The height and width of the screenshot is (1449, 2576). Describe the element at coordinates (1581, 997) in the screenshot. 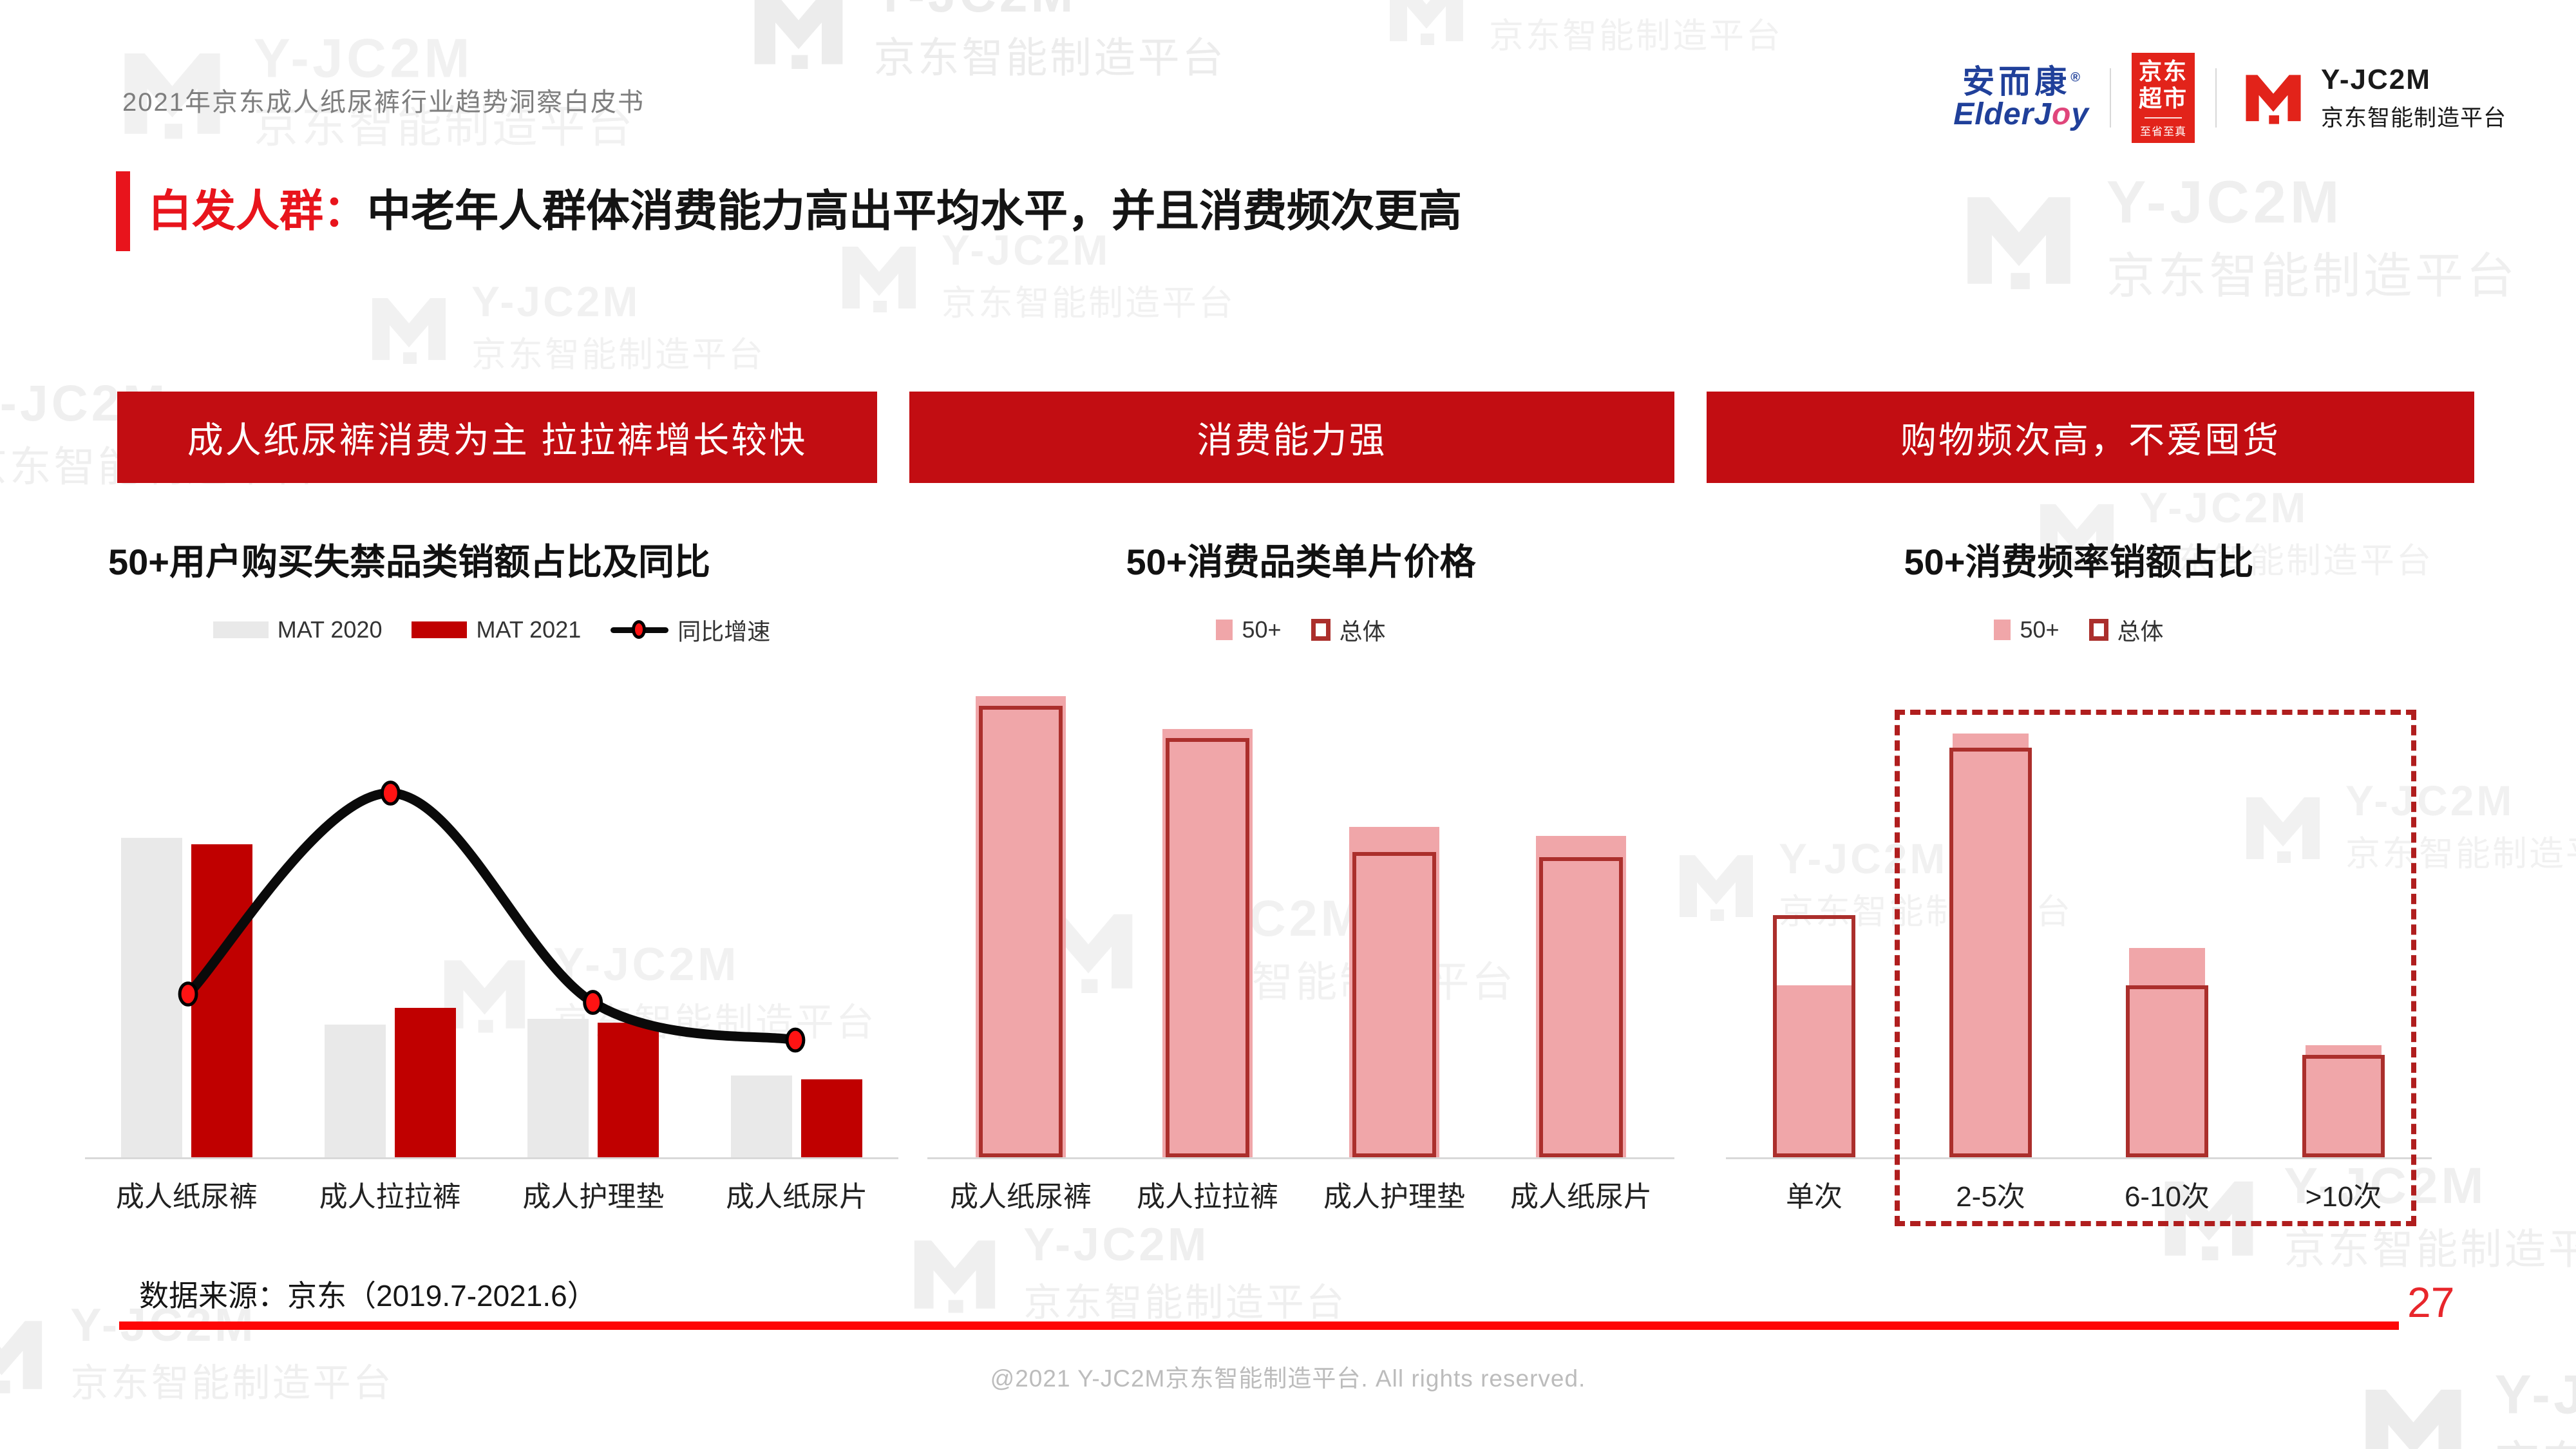

I see `bar-50+-成人纸尿片` at that location.